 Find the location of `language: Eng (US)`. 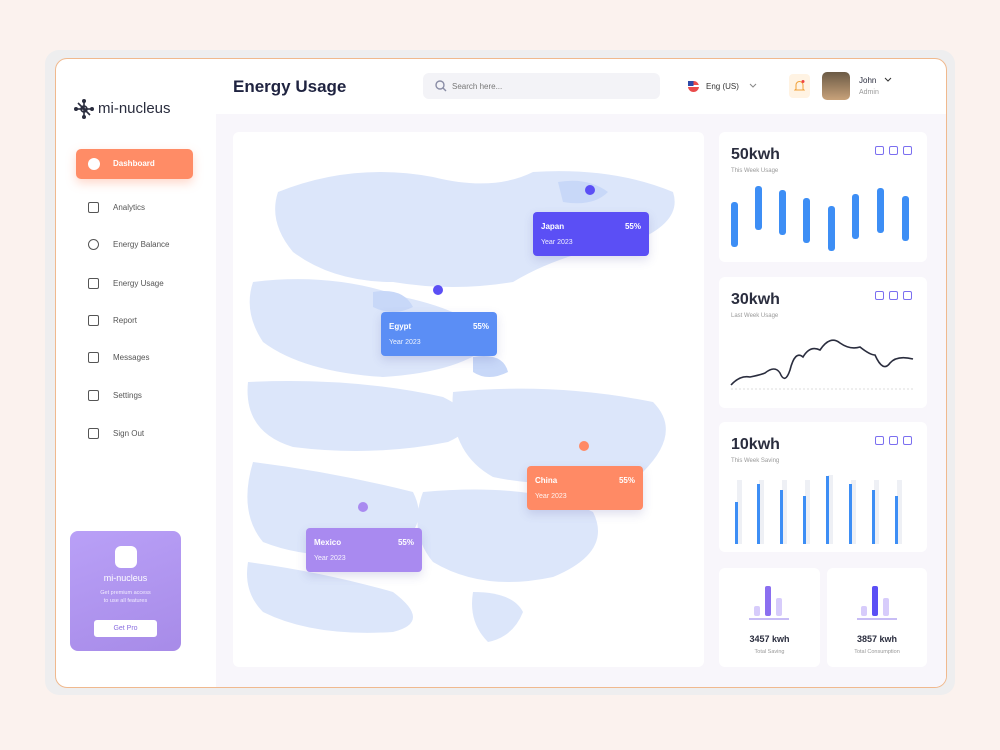

language: Eng (US) is located at coordinates (722, 86).